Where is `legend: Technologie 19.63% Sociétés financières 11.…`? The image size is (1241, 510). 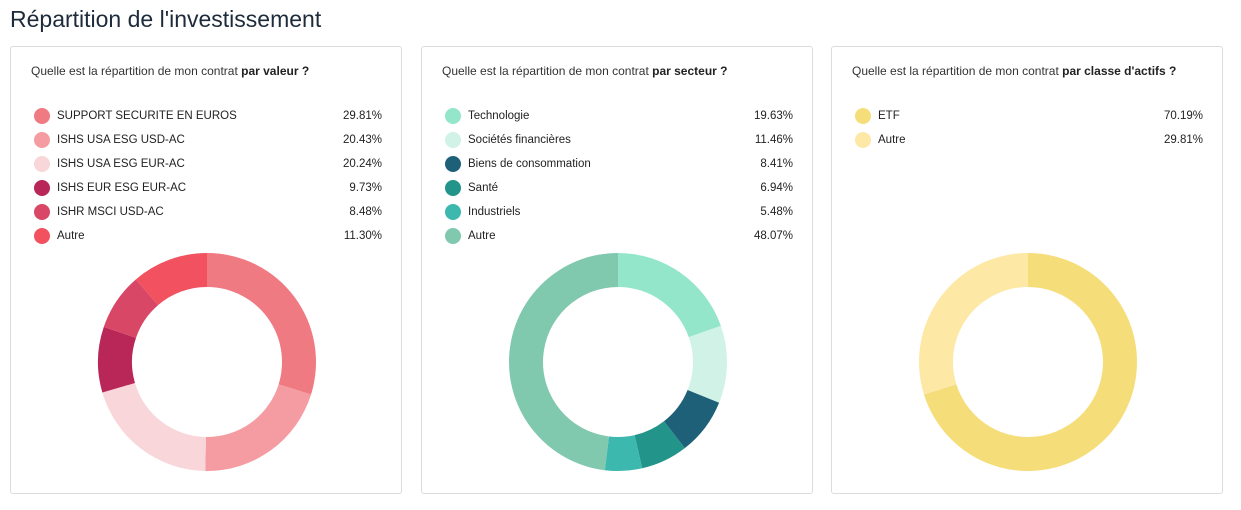 legend: Technologie 19.63% Sociétés financières 11.… is located at coordinates (619, 176).